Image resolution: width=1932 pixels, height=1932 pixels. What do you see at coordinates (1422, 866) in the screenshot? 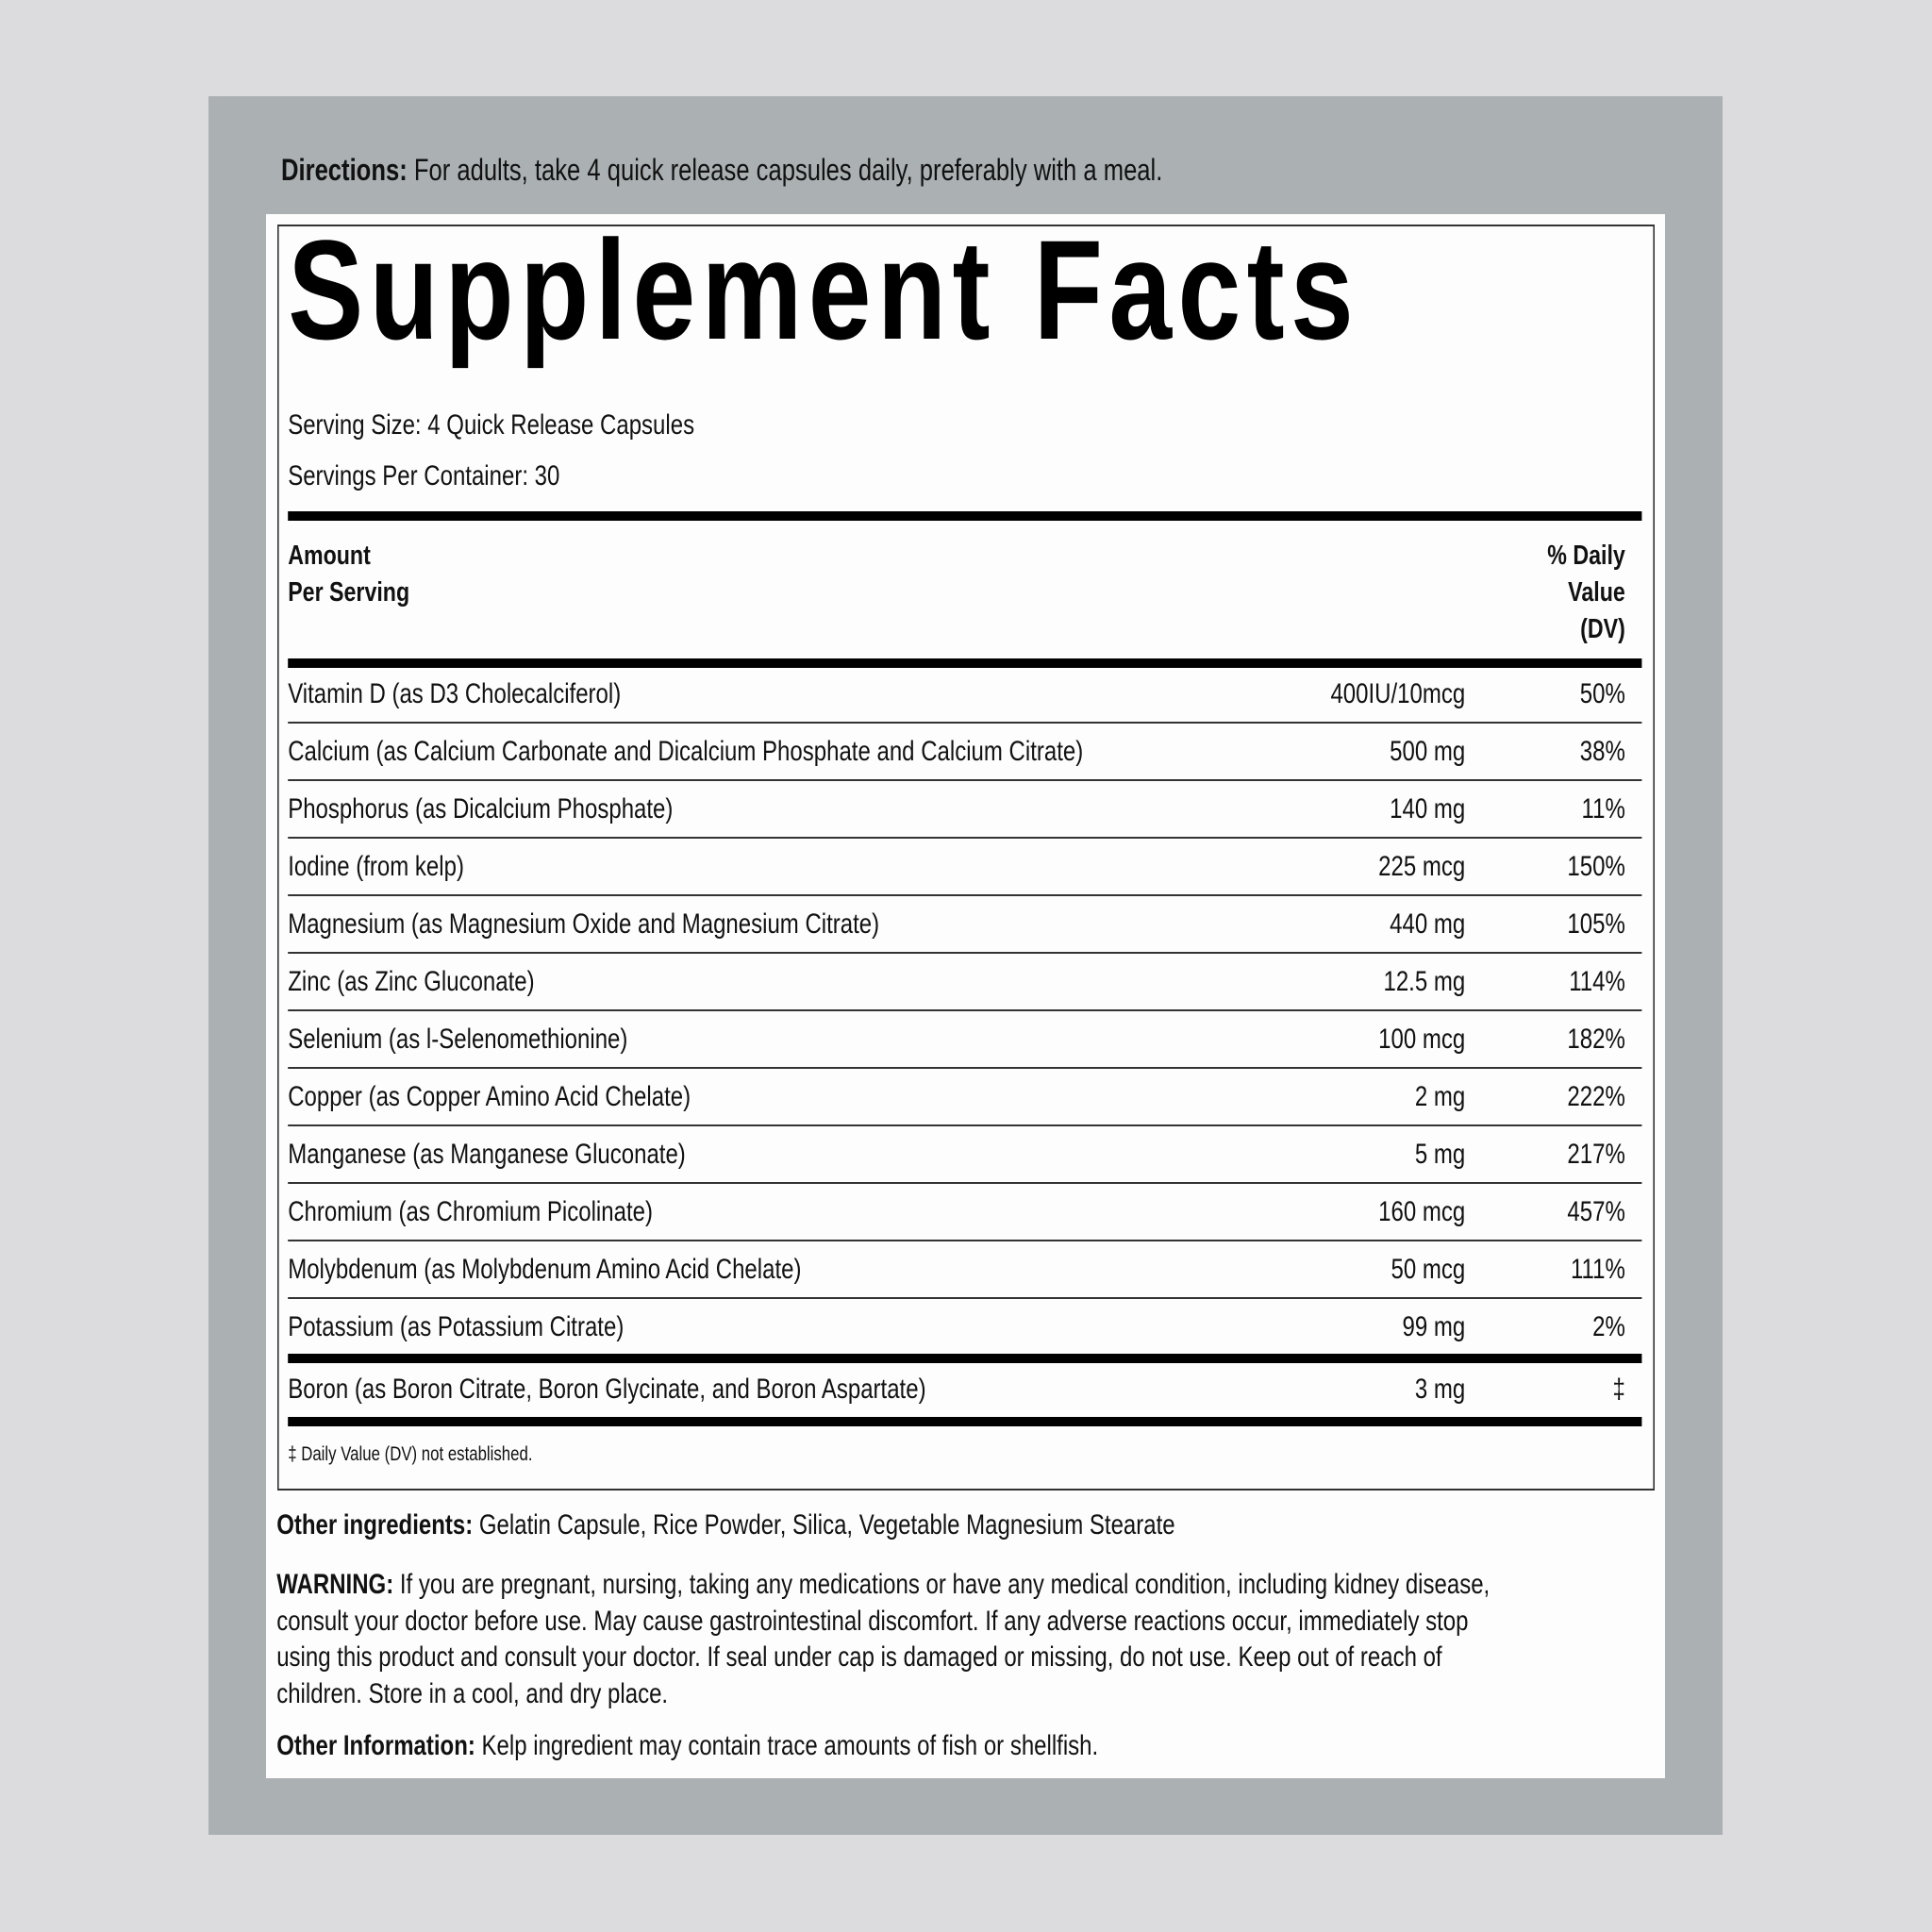
I see `nutrient-amount: 225 mcg` at bounding box center [1422, 866].